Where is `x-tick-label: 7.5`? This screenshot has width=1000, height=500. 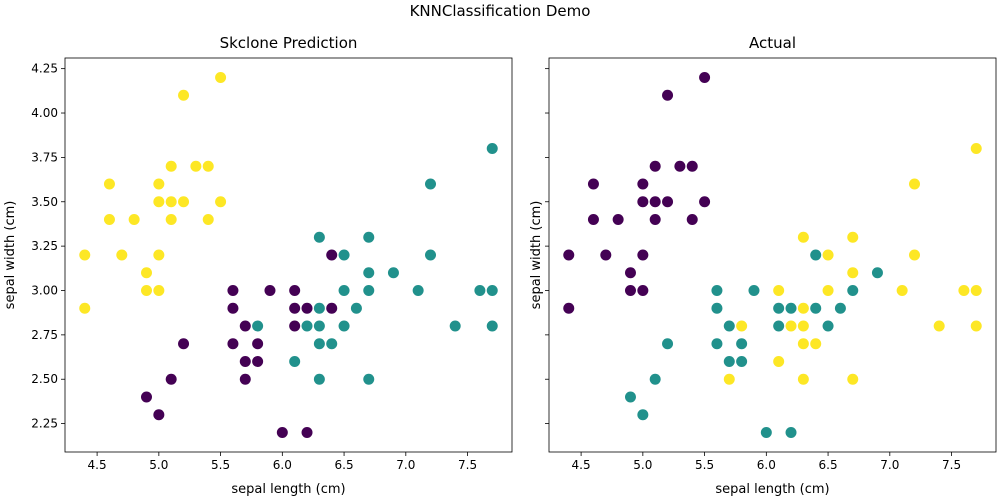
x-tick-label: 7.5 is located at coordinates (467, 465).